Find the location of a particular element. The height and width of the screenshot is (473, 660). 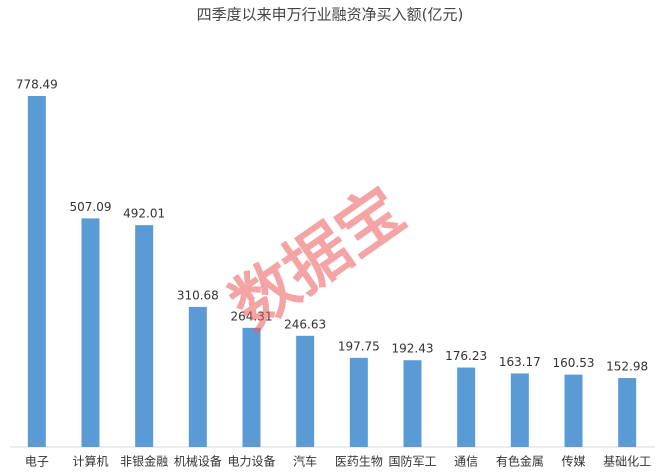

value-label: 152.98 is located at coordinates (627, 367).